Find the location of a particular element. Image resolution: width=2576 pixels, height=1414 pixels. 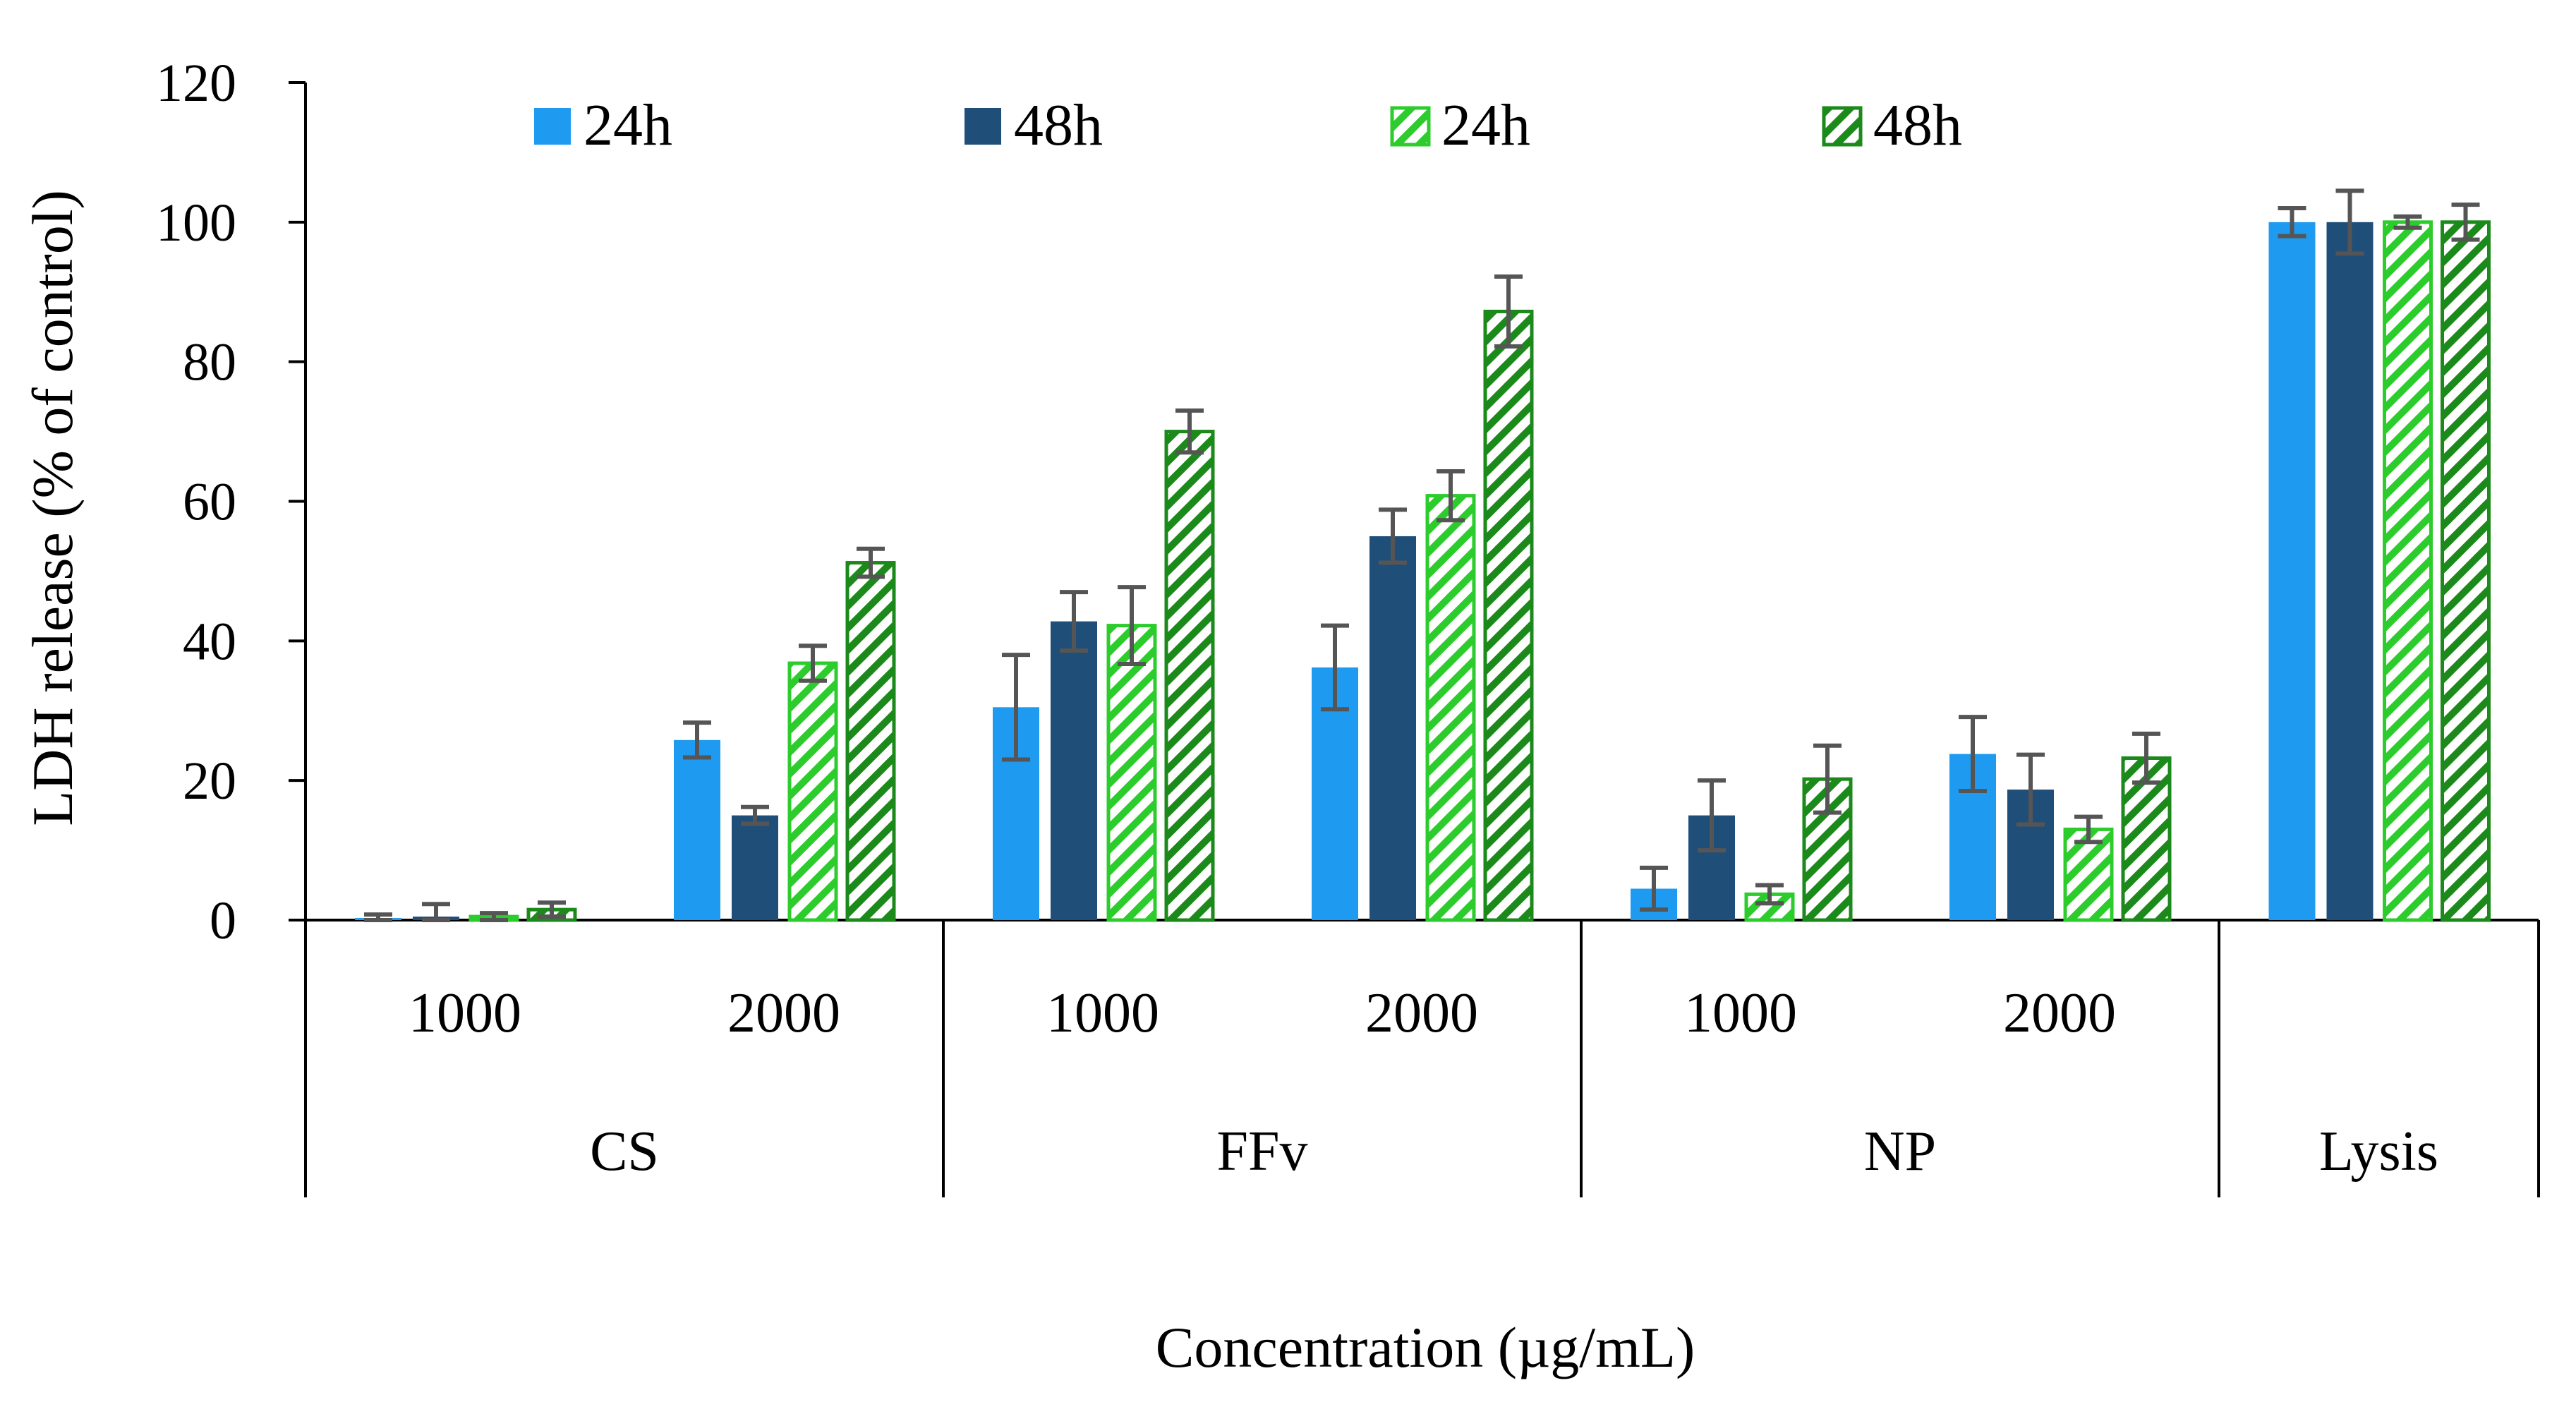

legend-swatch-48h-solid is located at coordinates (983, 127).